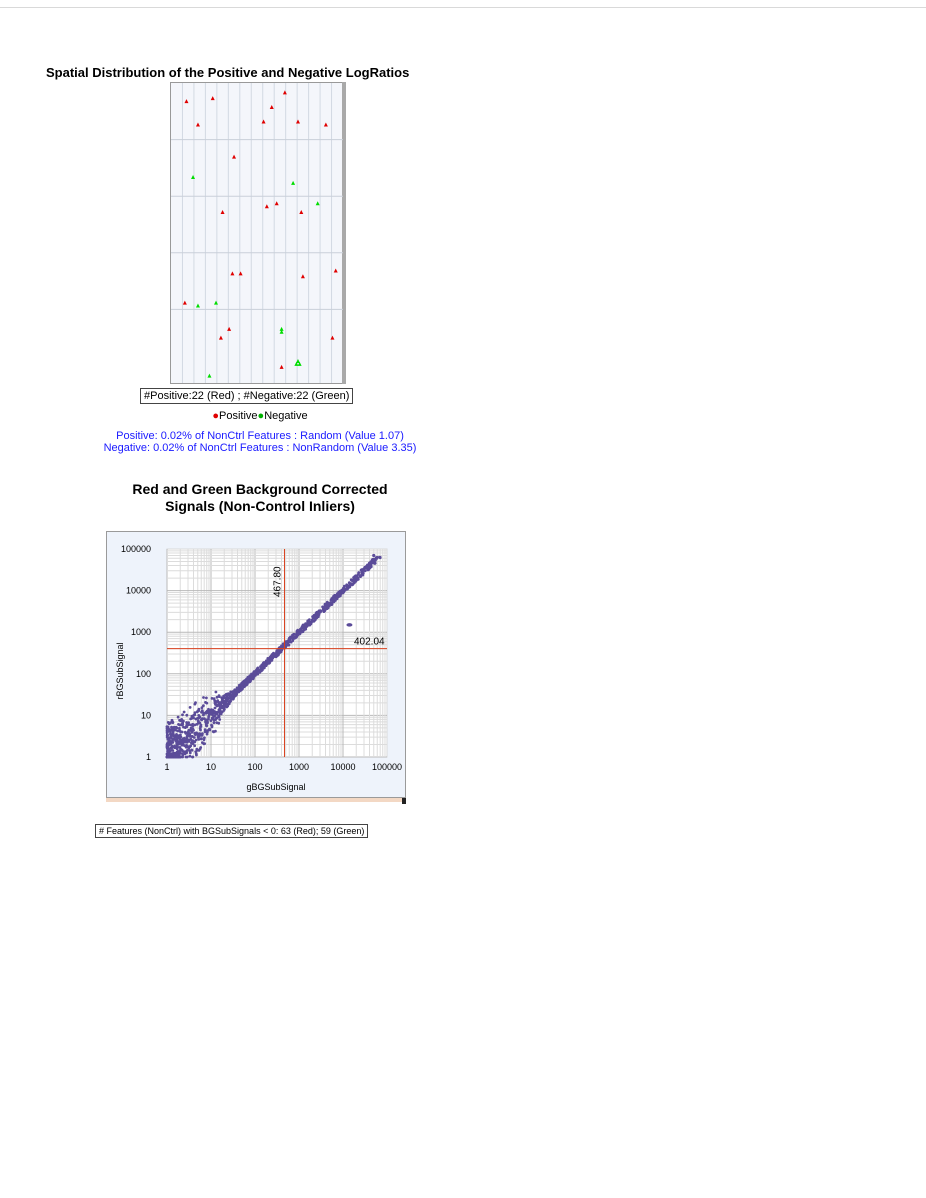  I want to click on spatial-points, so click(260, 234).